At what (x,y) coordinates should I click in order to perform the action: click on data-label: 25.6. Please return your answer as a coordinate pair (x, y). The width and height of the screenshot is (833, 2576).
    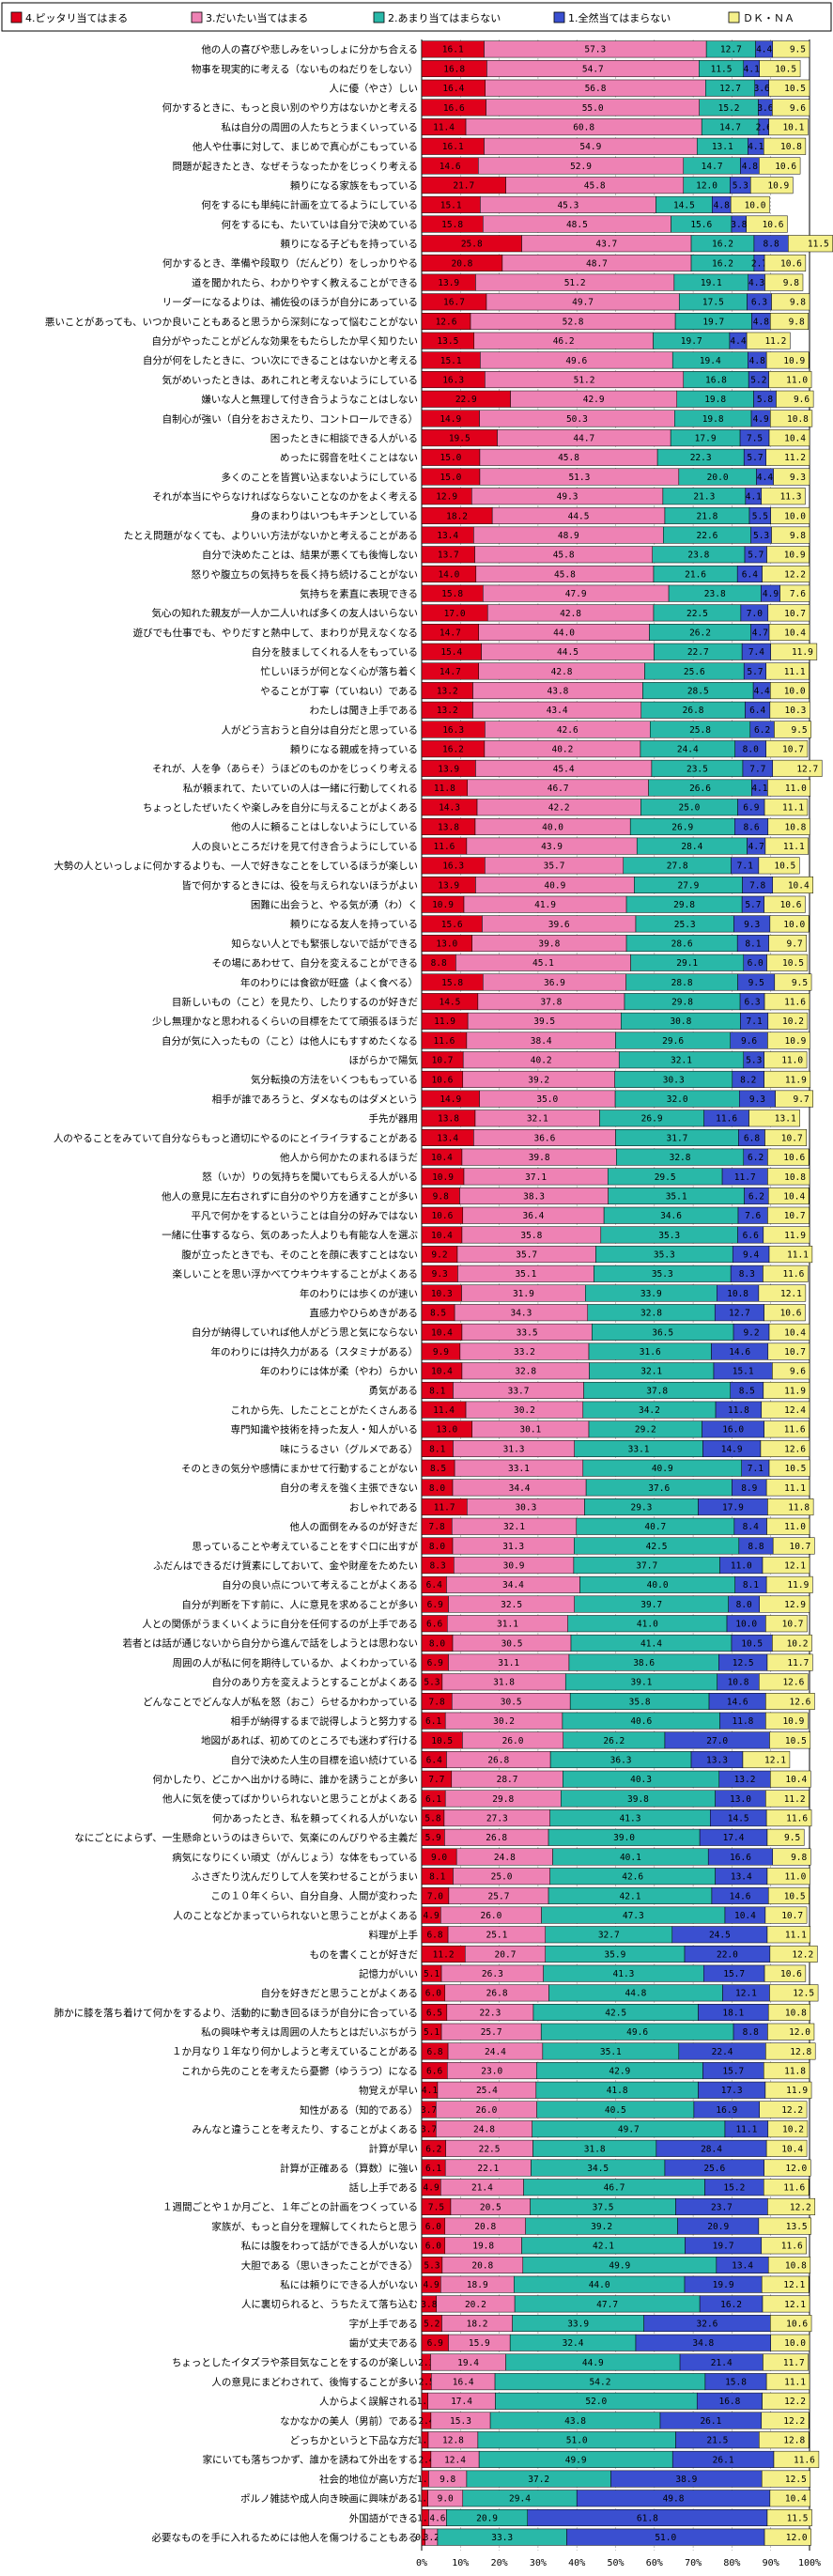
    Looking at the image, I should click on (714, 2169).